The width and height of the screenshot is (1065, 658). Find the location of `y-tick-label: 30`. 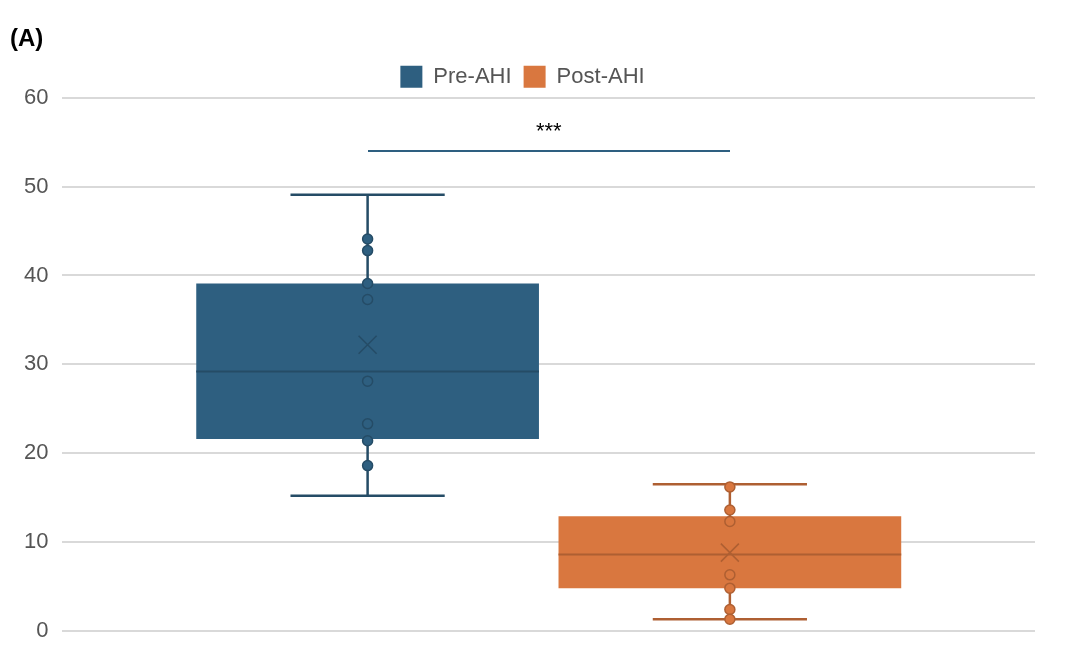

y-tick-label: 30 is located at coordinates (36, 363).